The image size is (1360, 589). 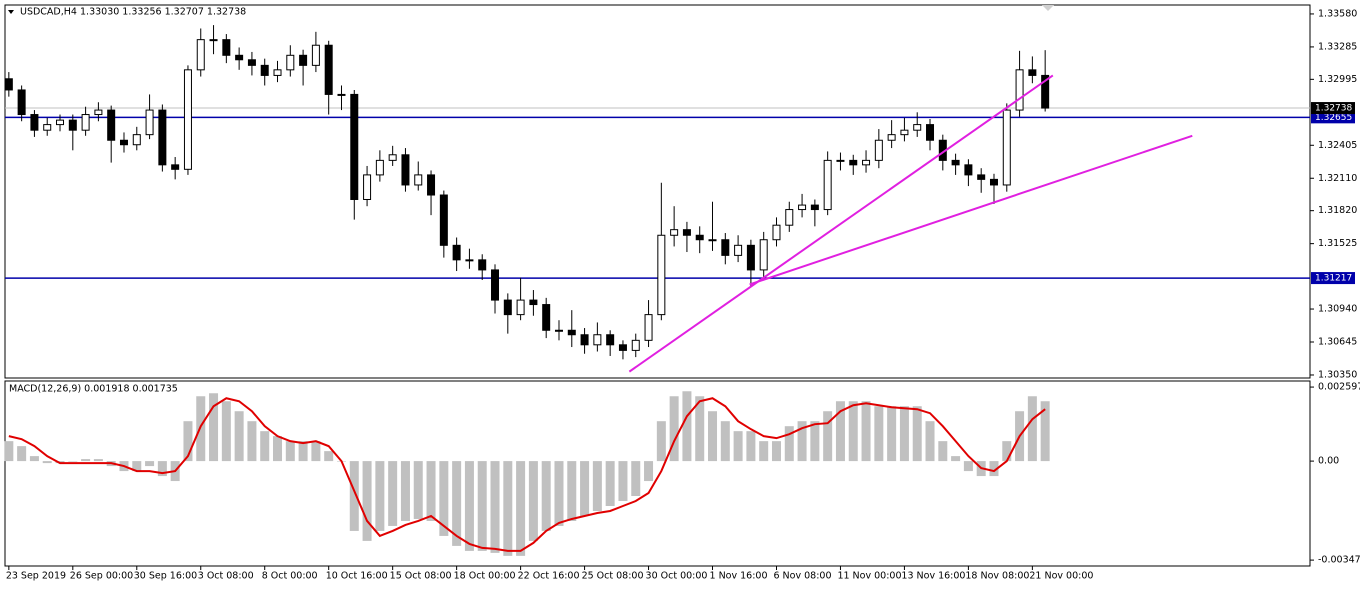 I want to click on y-tick-label: 1.33285, so click(x=1337, y=46).